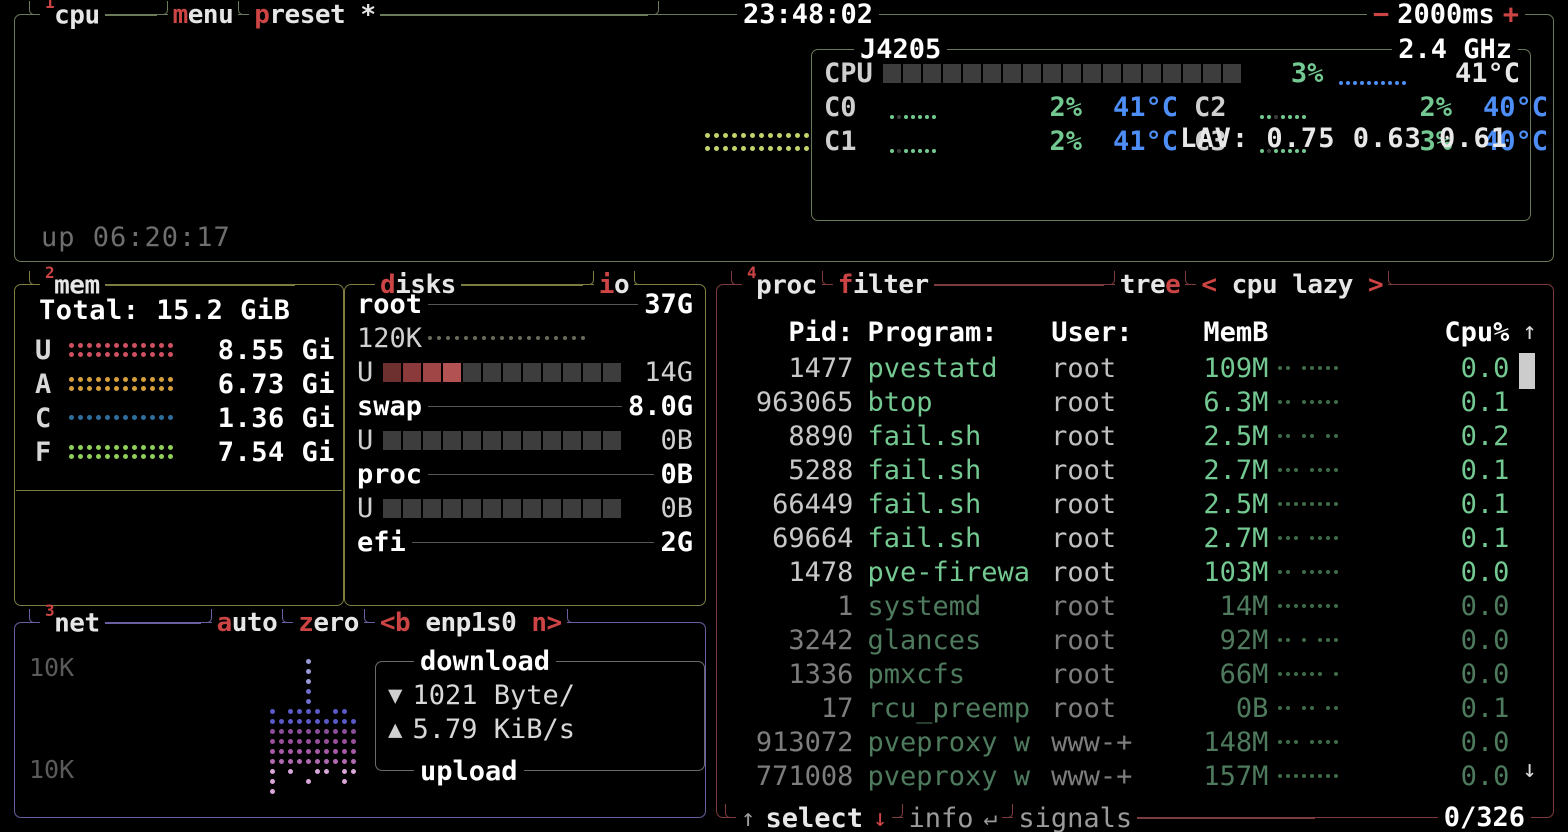 The image size is (1568, 832). I want to click on cpu-core-row: C0 2% 41°C, so click(1001, 107).